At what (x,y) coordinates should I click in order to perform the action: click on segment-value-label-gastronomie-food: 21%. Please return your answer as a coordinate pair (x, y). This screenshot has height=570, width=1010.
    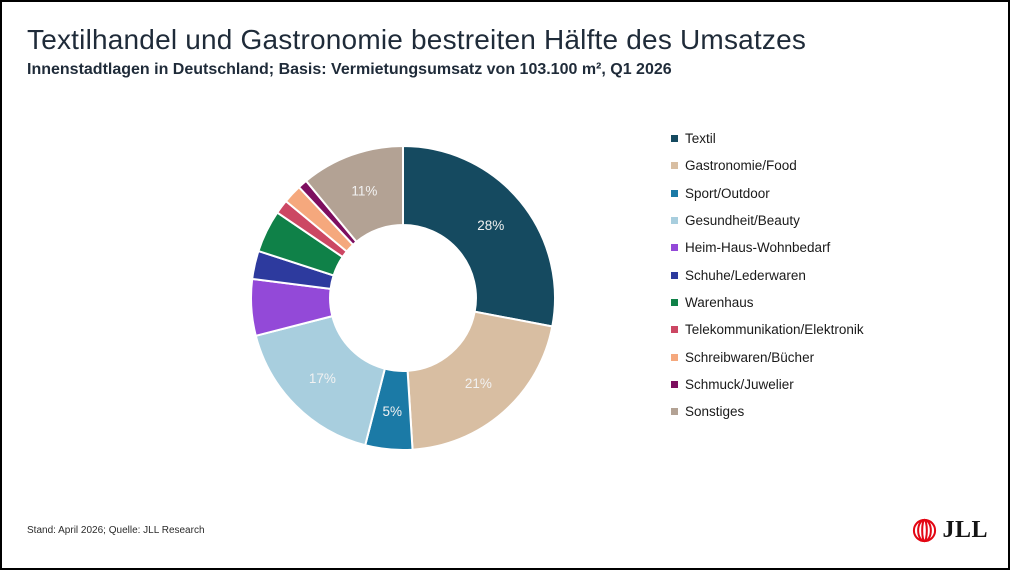
    Looking at the image, I should click on (478, 383).